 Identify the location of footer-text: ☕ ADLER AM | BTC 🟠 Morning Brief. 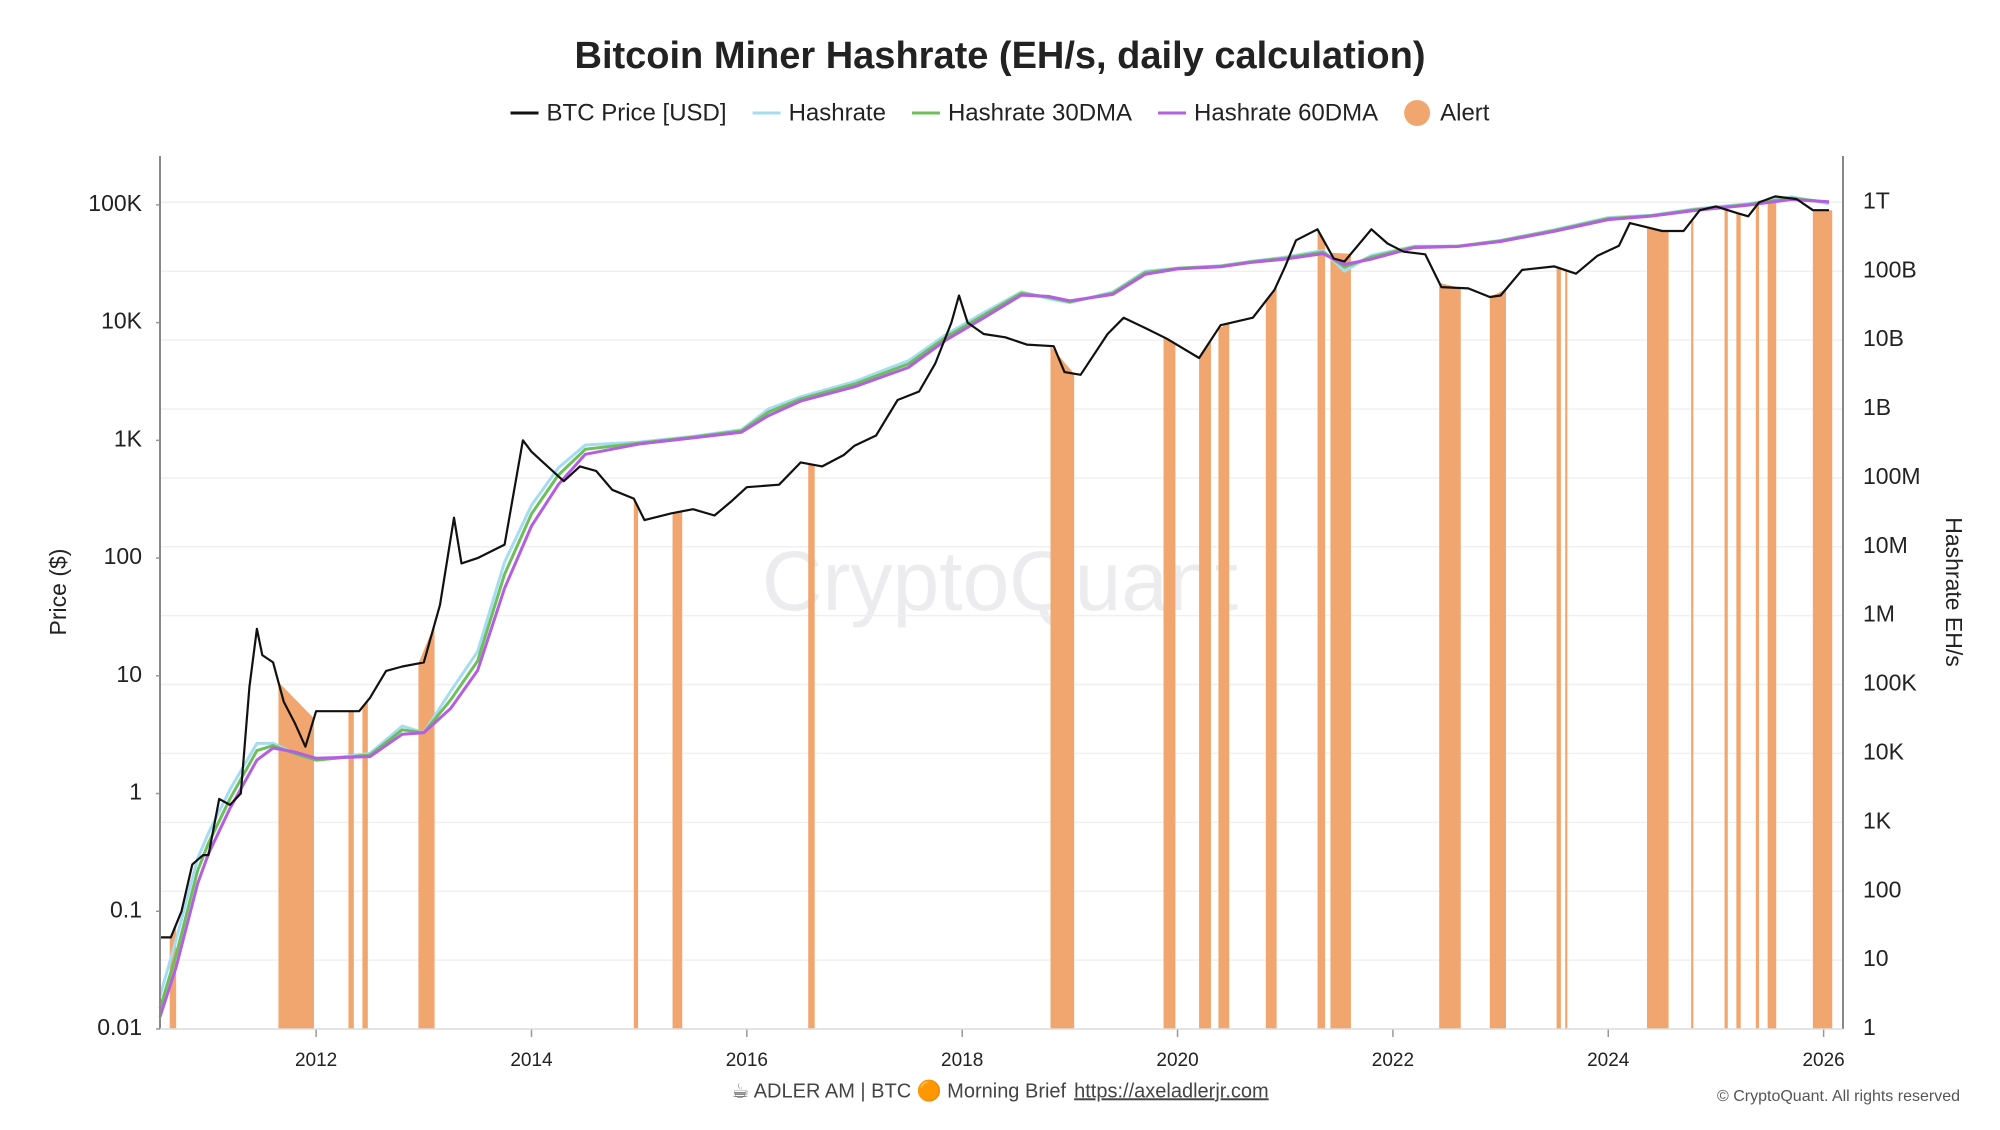
(898, 1090).